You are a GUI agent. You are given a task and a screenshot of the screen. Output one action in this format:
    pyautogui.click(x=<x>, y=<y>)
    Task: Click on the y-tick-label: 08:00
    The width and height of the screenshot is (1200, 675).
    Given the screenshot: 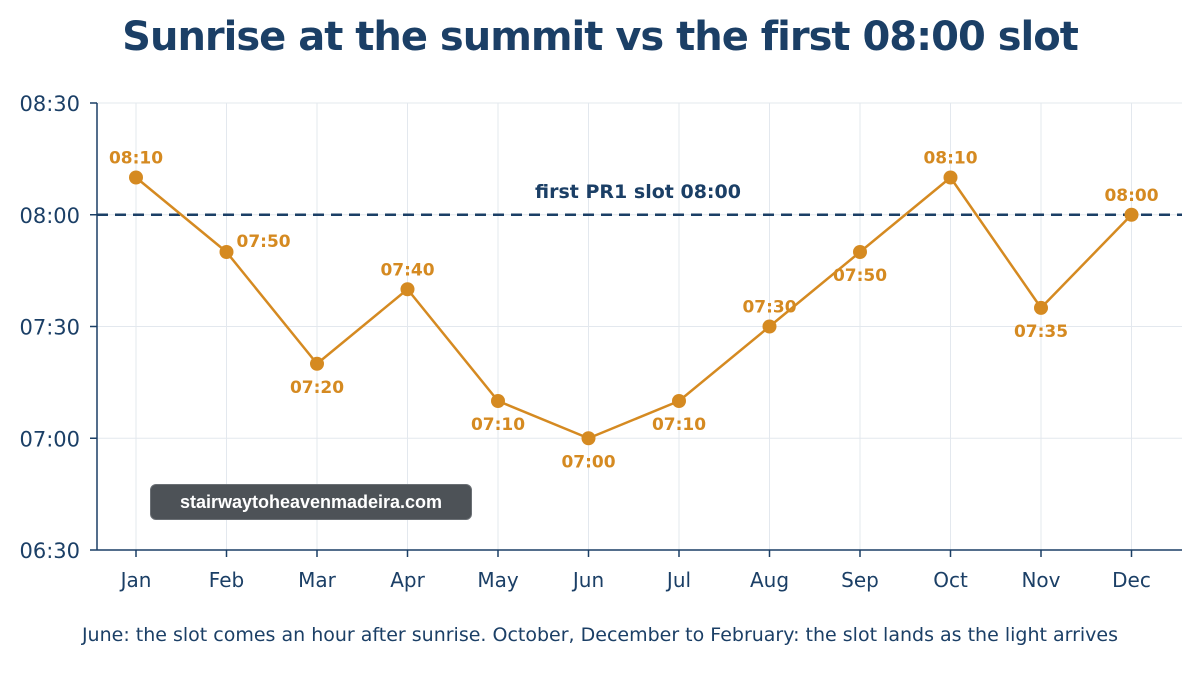 What is the action you would take?
    pyautogui.click(x=49, y=216)
    